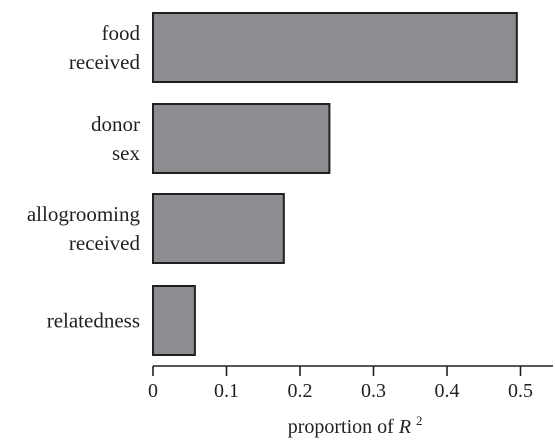 This screenshot has height=443, width=555. I want to click on category-label-2-1: received, so click(105, 243).